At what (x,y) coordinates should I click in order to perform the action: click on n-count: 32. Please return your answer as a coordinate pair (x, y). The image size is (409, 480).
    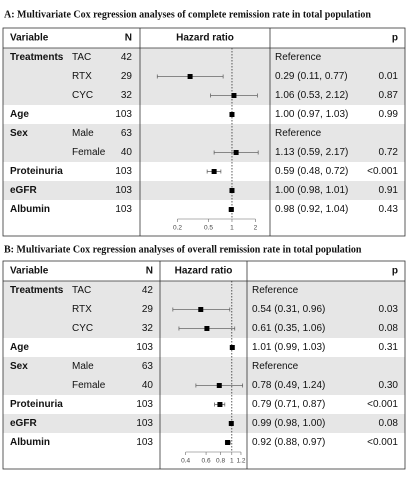
    Looking at the image, I should click on (127, 95).